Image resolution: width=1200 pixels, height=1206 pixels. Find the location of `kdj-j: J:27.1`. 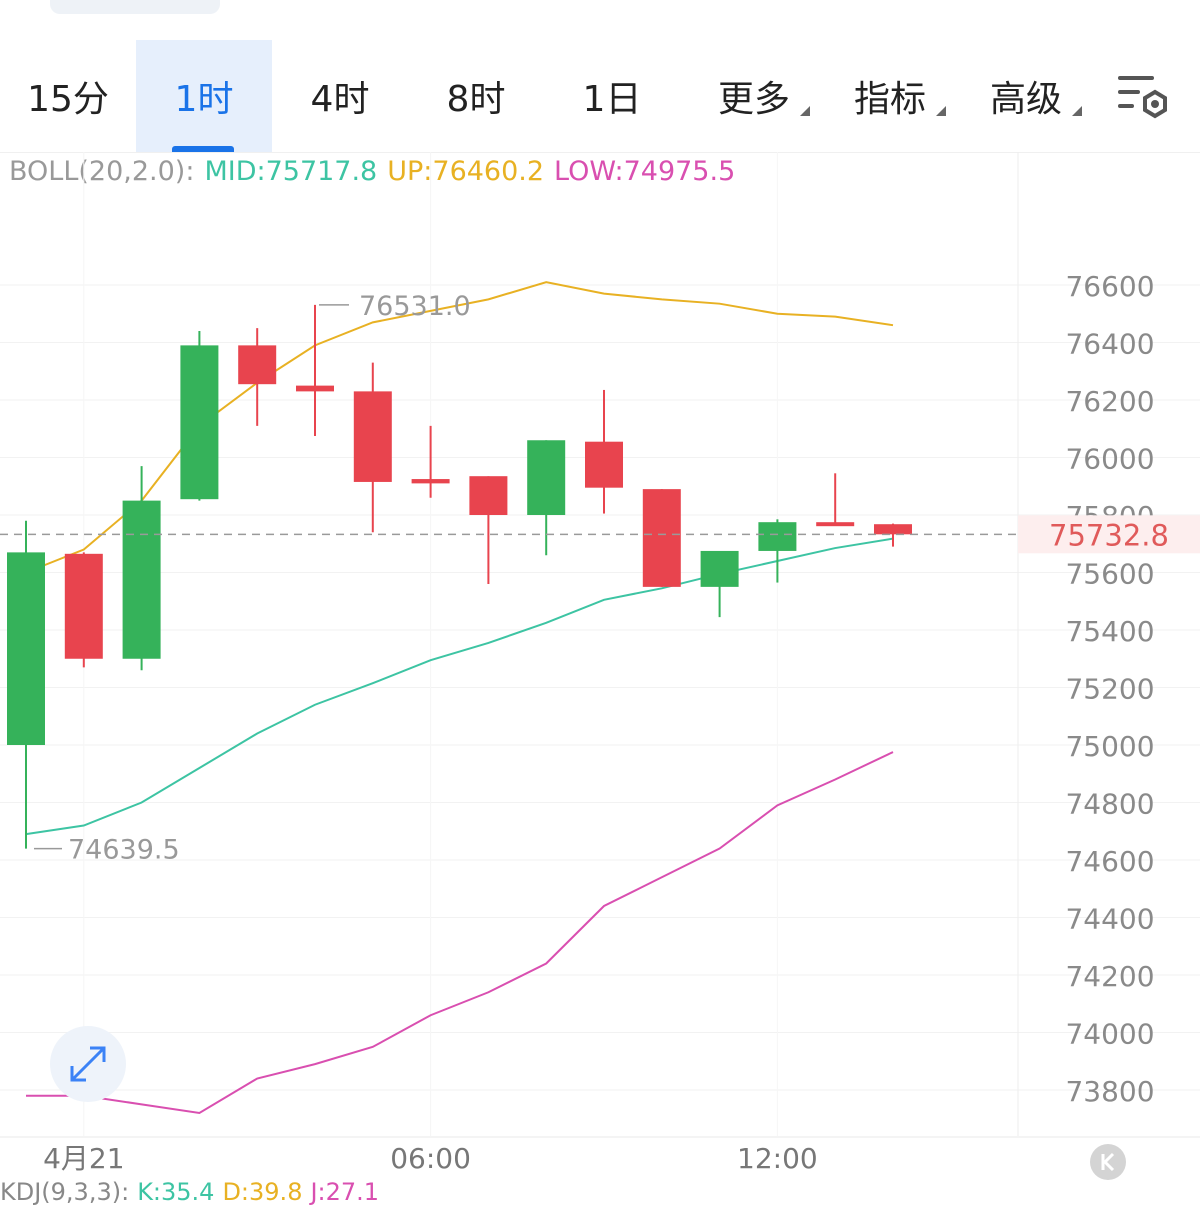

kdj-j: J:27.1 is located at coordinates (345, 1192).